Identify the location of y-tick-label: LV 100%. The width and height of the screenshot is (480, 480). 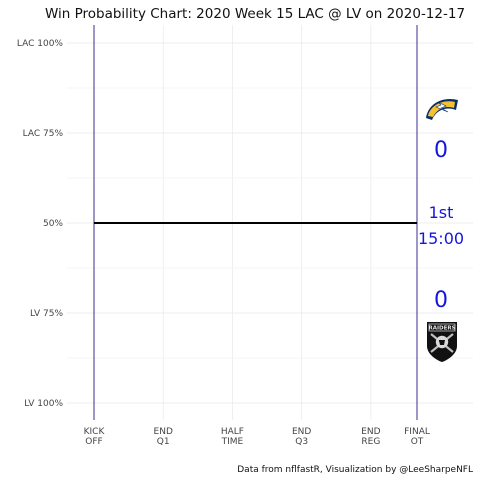
(43, 404).